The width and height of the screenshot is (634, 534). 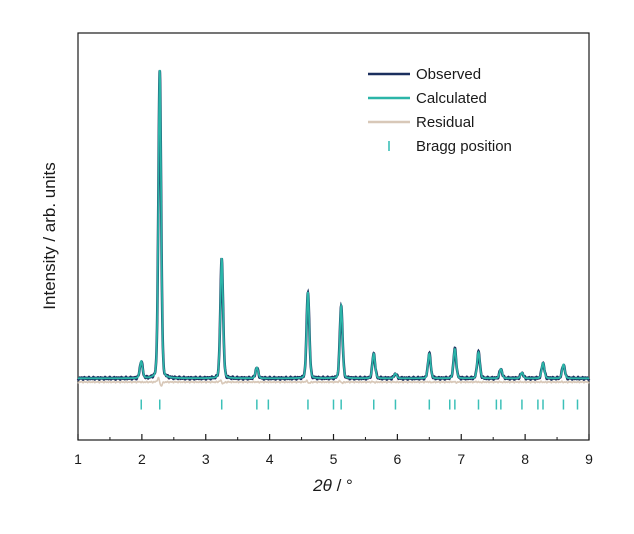 I want to click on legend-label-observed: Observed, so click(x=448, y=74).